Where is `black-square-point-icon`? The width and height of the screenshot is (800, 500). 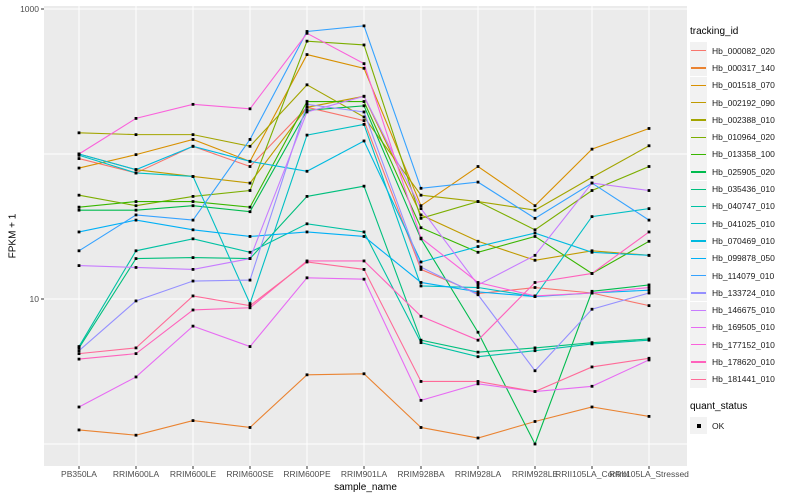 black-square-point-icon is located at coordinates (698, 426).